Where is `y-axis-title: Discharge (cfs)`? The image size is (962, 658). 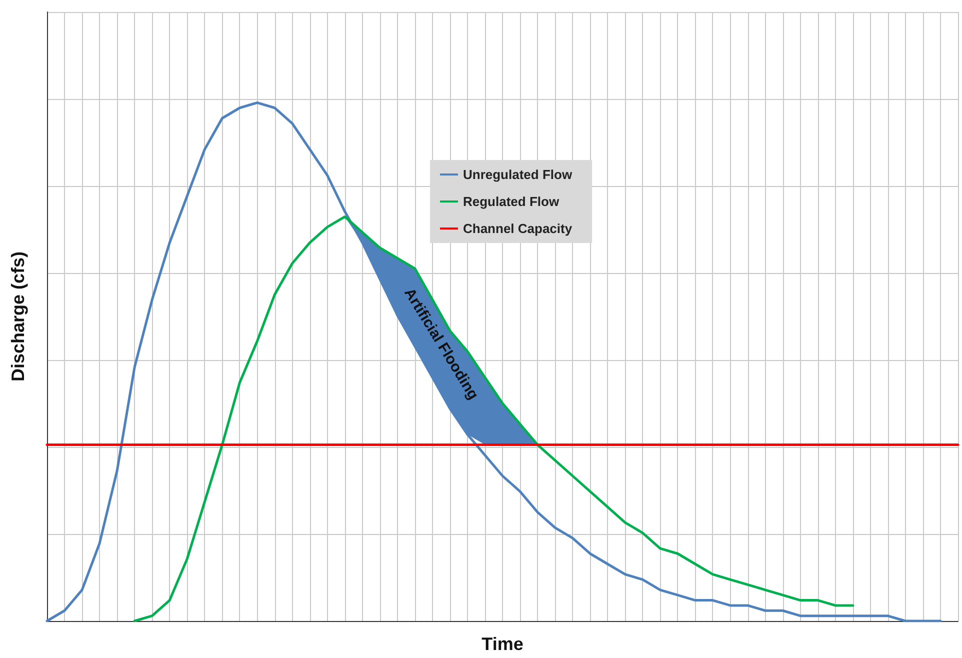 y-axis-title: Discharge (cfs) is located at coordinates (18, 316).